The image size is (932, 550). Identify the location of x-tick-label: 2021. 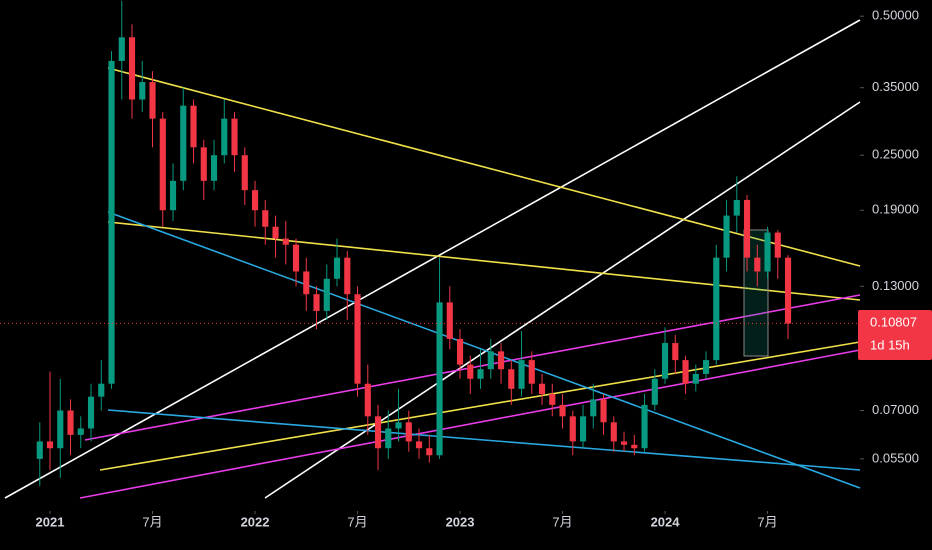
(50, 521).